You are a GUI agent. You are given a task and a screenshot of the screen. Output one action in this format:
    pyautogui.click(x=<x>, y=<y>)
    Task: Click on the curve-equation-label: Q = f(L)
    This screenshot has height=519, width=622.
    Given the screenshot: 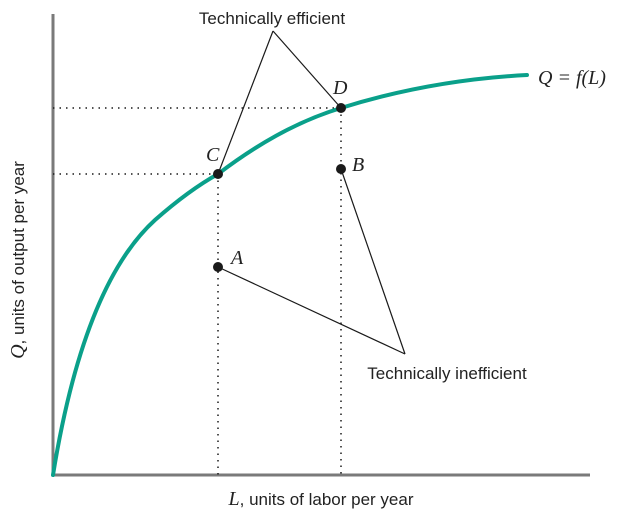 What is the action you would take?
    pyautogui.click(x=572, y=78)
    